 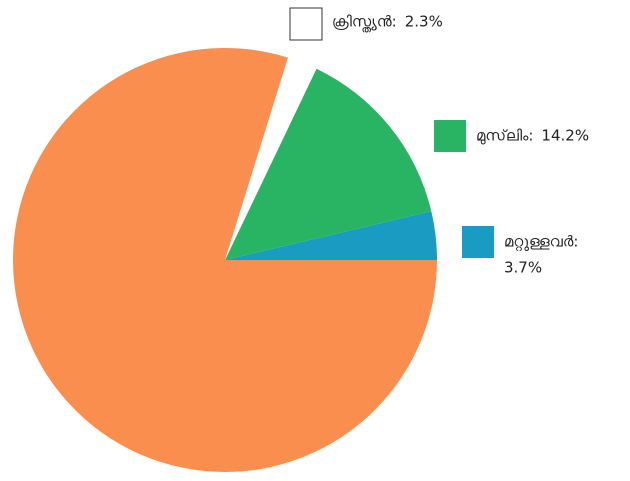 What do you see at coordinates (504, 136) in the screenshot?
I see `legend-label: മുസ്‌ലിം:` at bounding box center [504, 136].